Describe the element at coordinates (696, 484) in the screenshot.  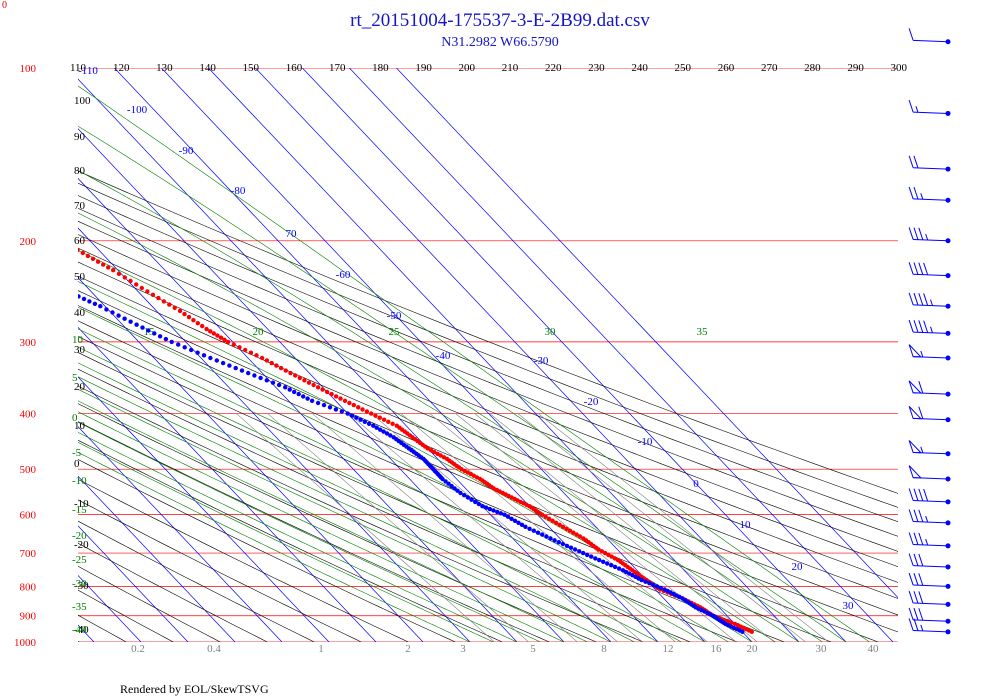
I see `isotherm-label: 0` at that location.